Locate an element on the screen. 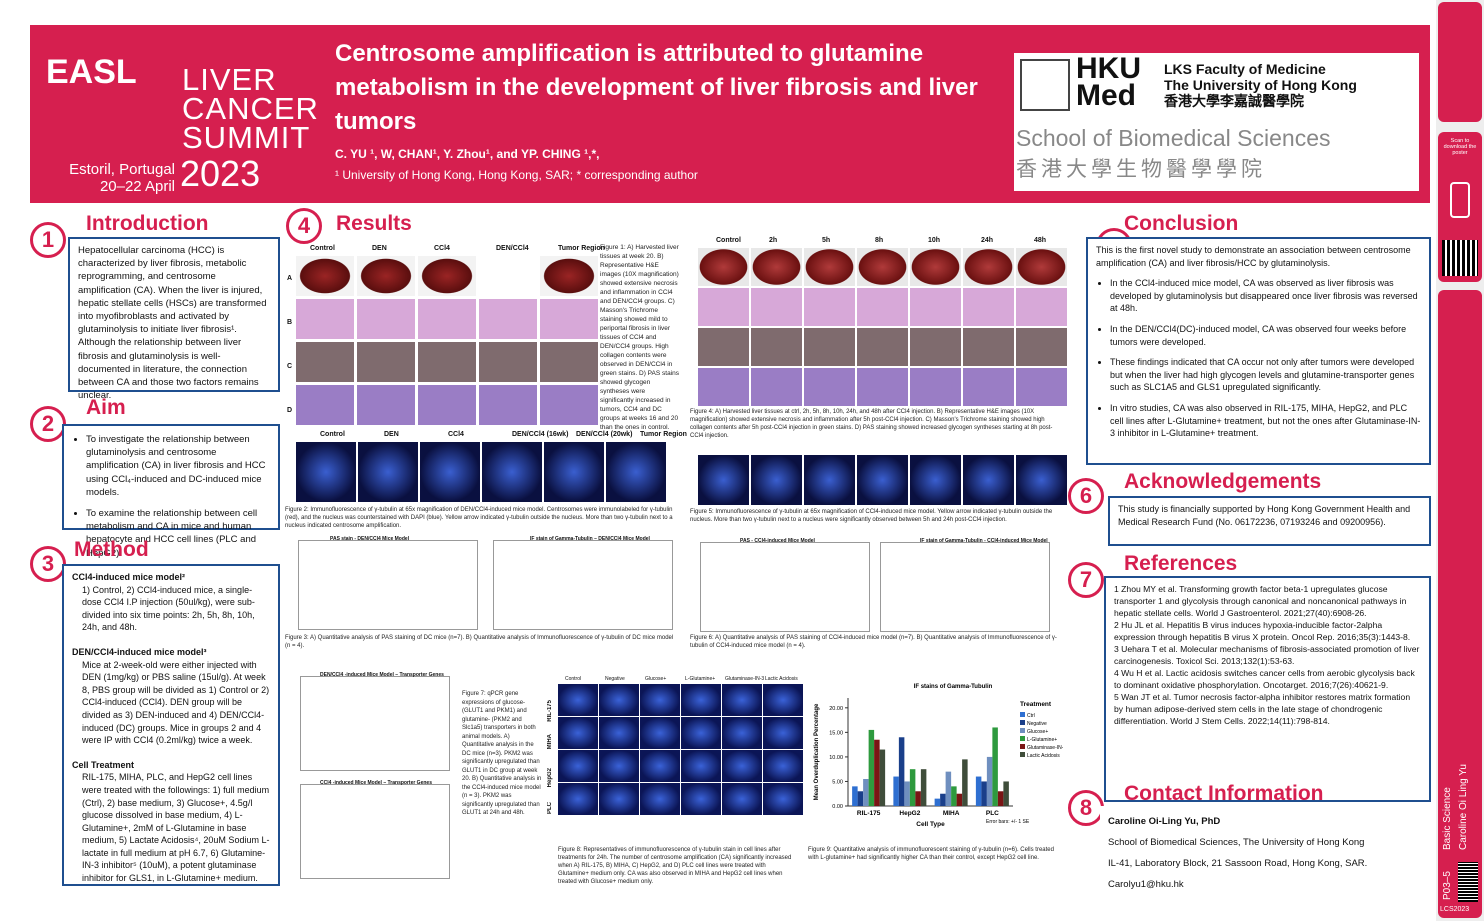 The height and width of the screenshot is (921, 1484). faculty-zh: 香港大學李嘉誠醫學院 is located at coordinates (1234, 101).